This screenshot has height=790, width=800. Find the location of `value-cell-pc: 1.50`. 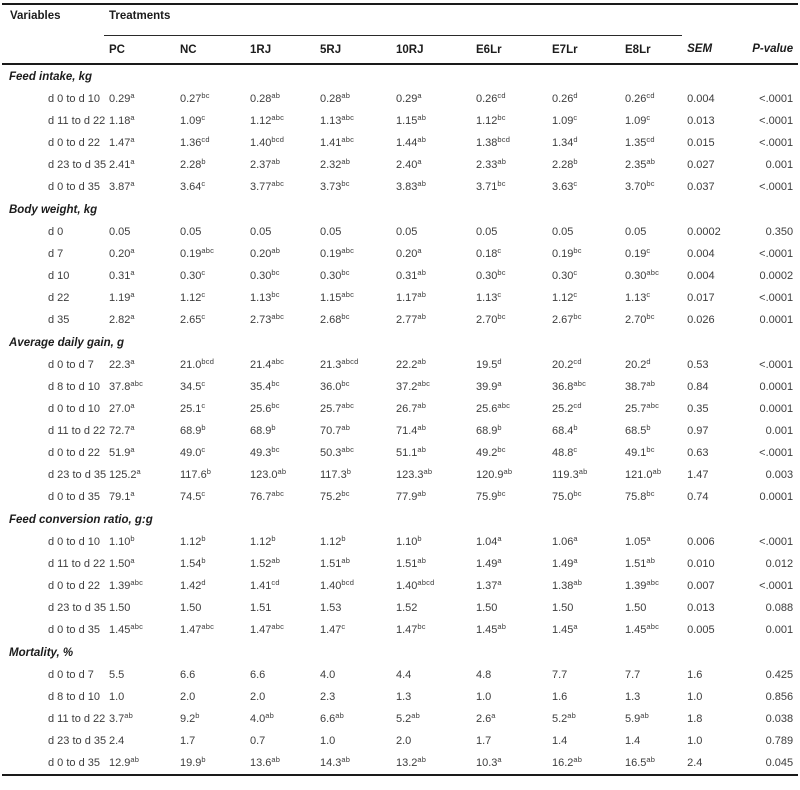

value-cell-pc: 1.50 is located at coordinates (120, 608).